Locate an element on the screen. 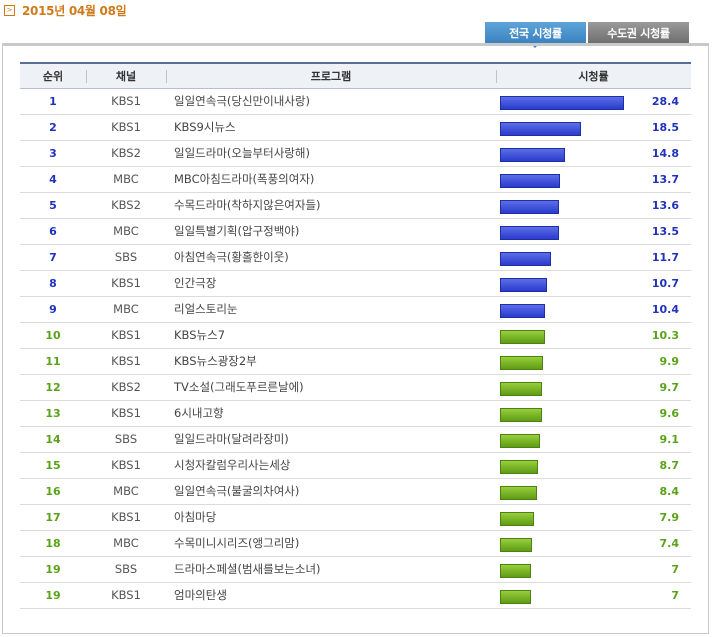 The width and height of the screenshot is (712, 637). rank-cell: 7 is located at coordinates (53, 257).